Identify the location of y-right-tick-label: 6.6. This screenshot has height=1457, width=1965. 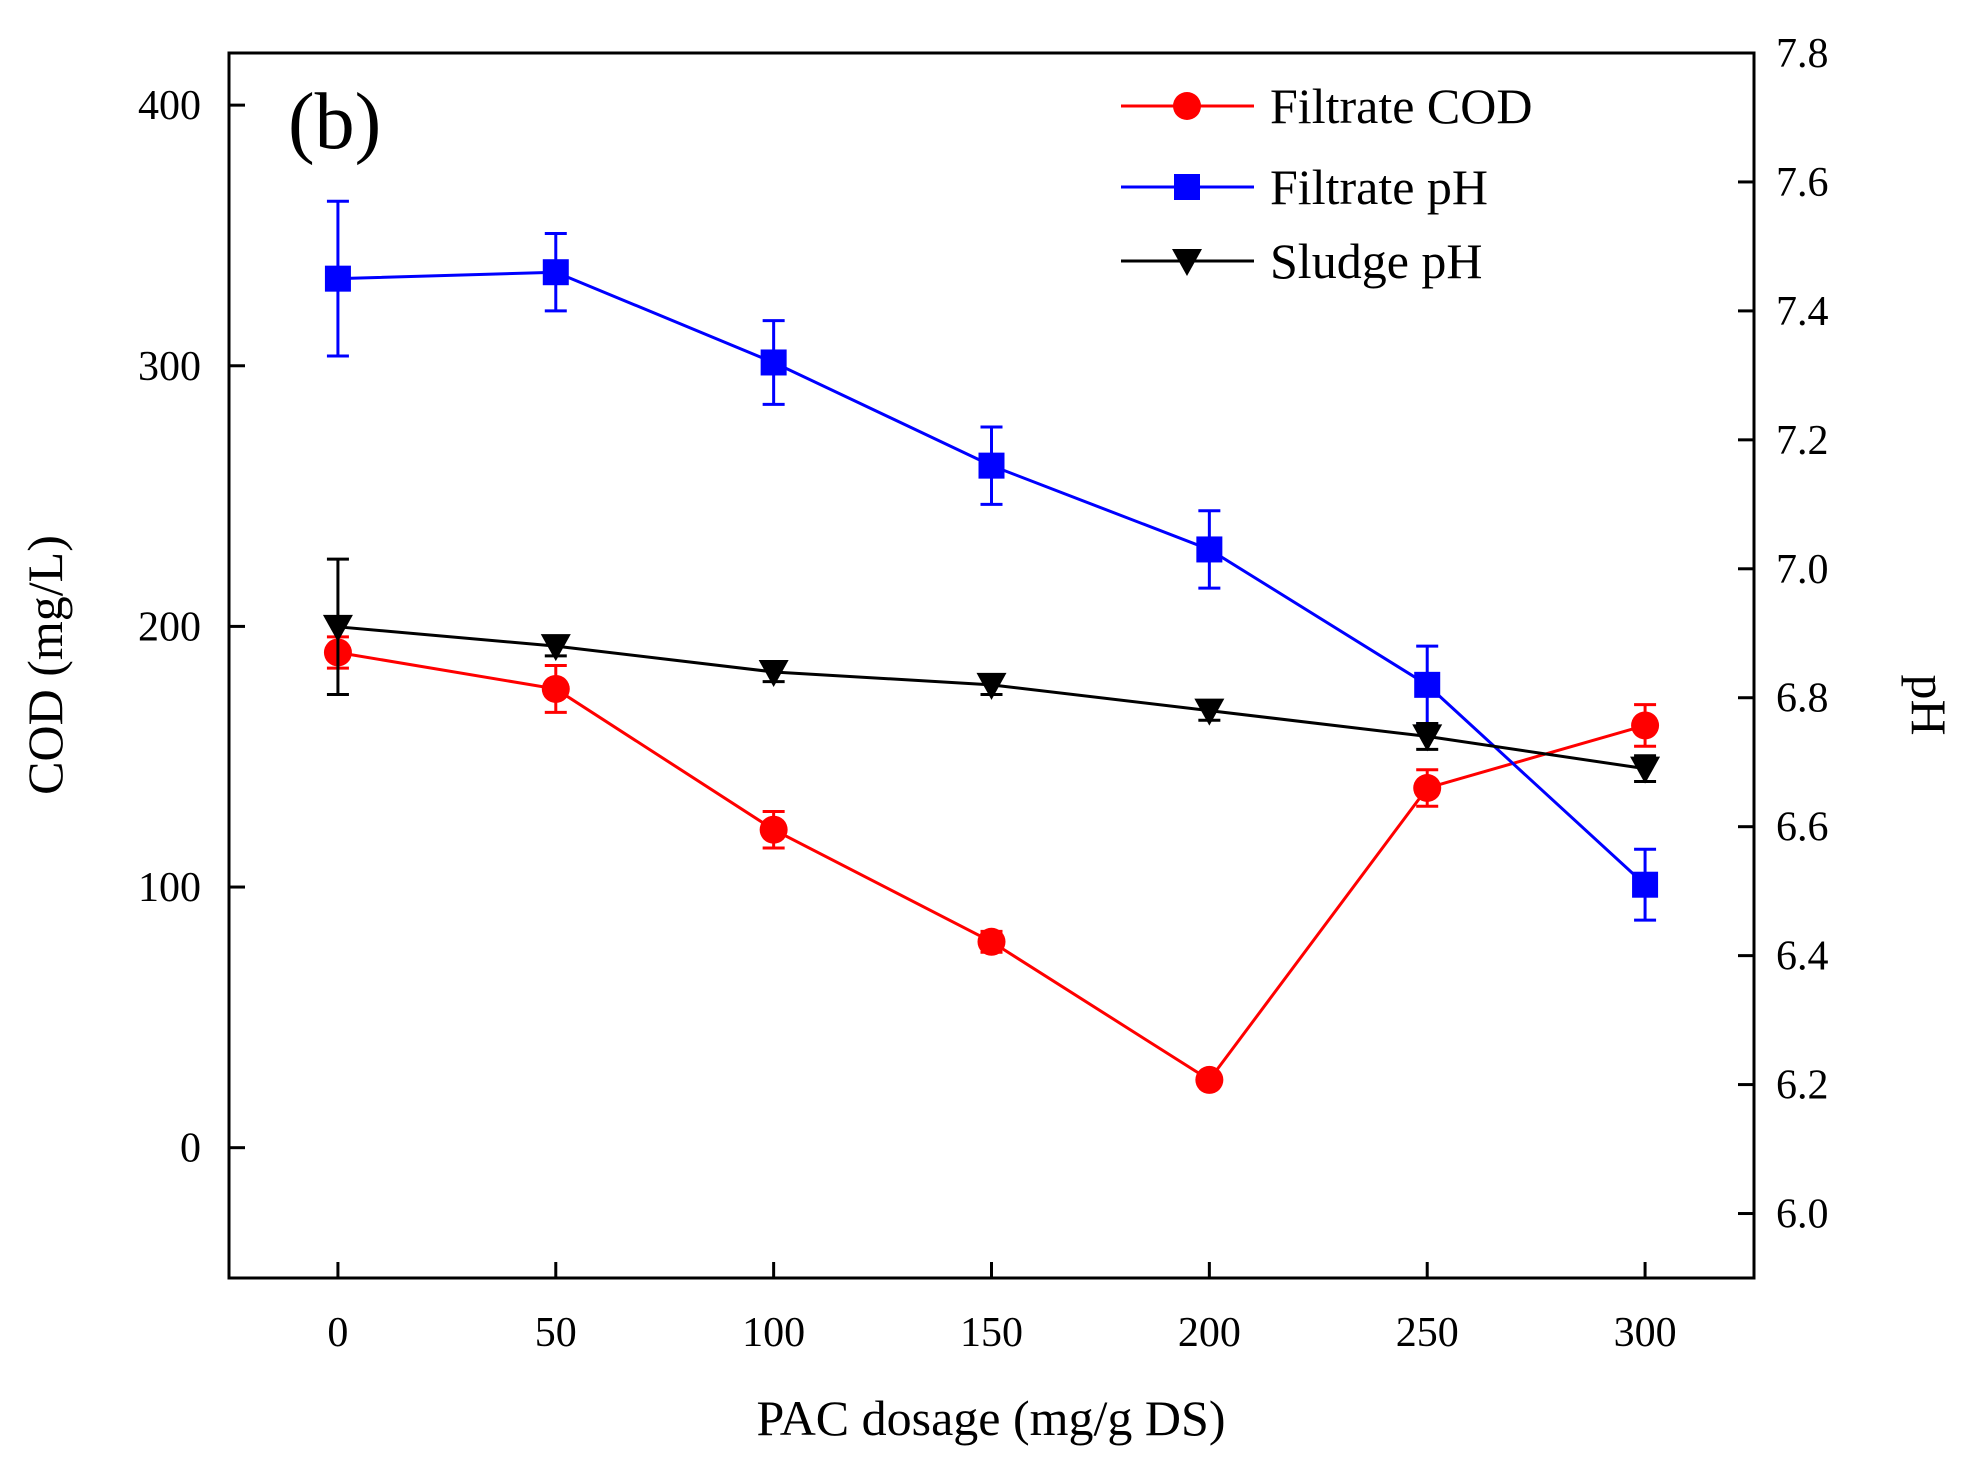
(1802, 828).